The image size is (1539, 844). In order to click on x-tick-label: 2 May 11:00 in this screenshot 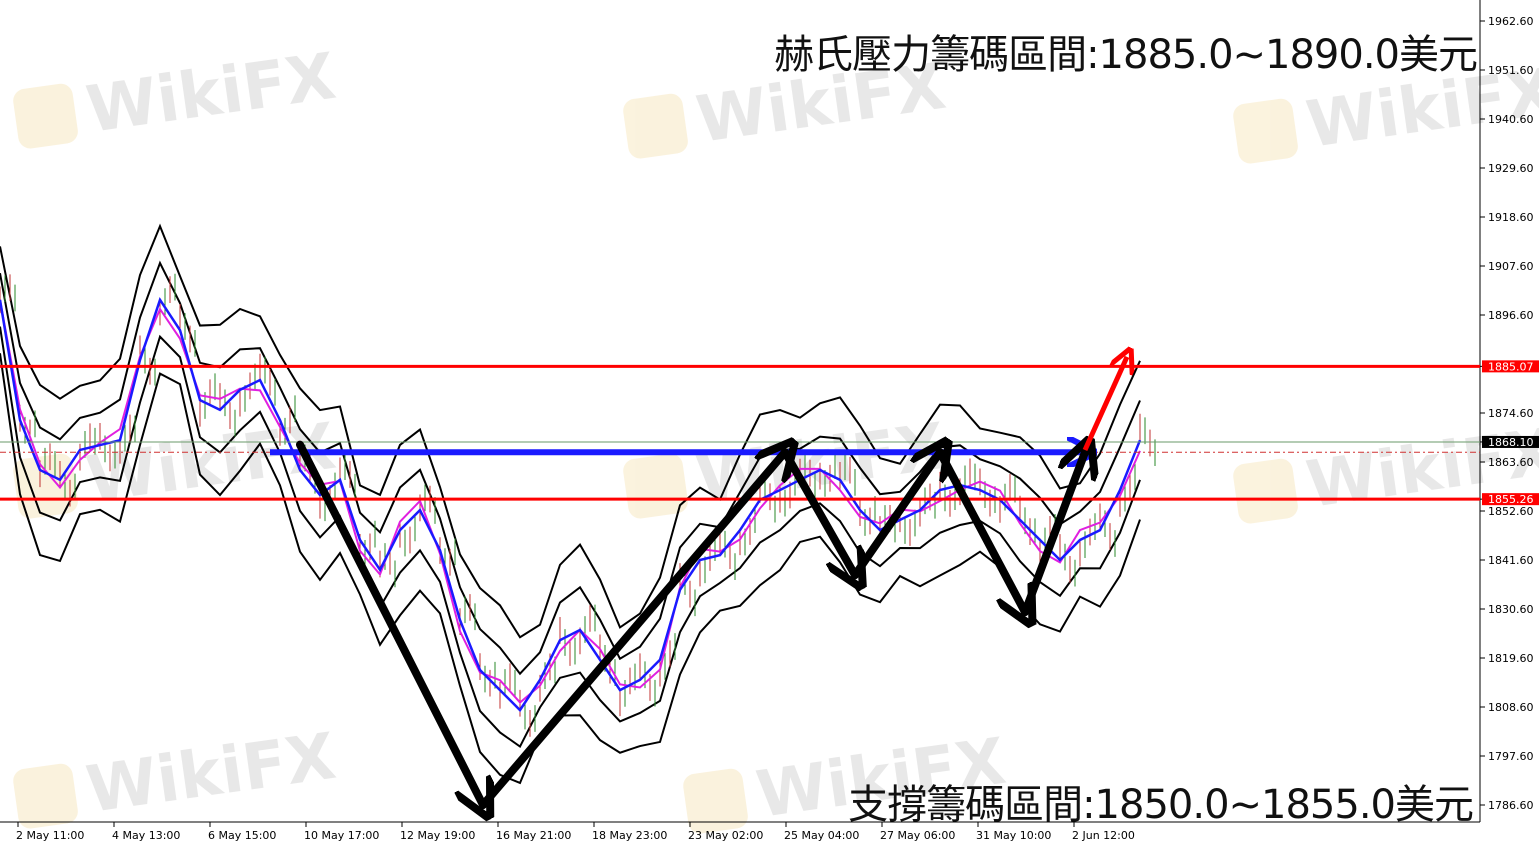, I will do `click(50, 835)`.